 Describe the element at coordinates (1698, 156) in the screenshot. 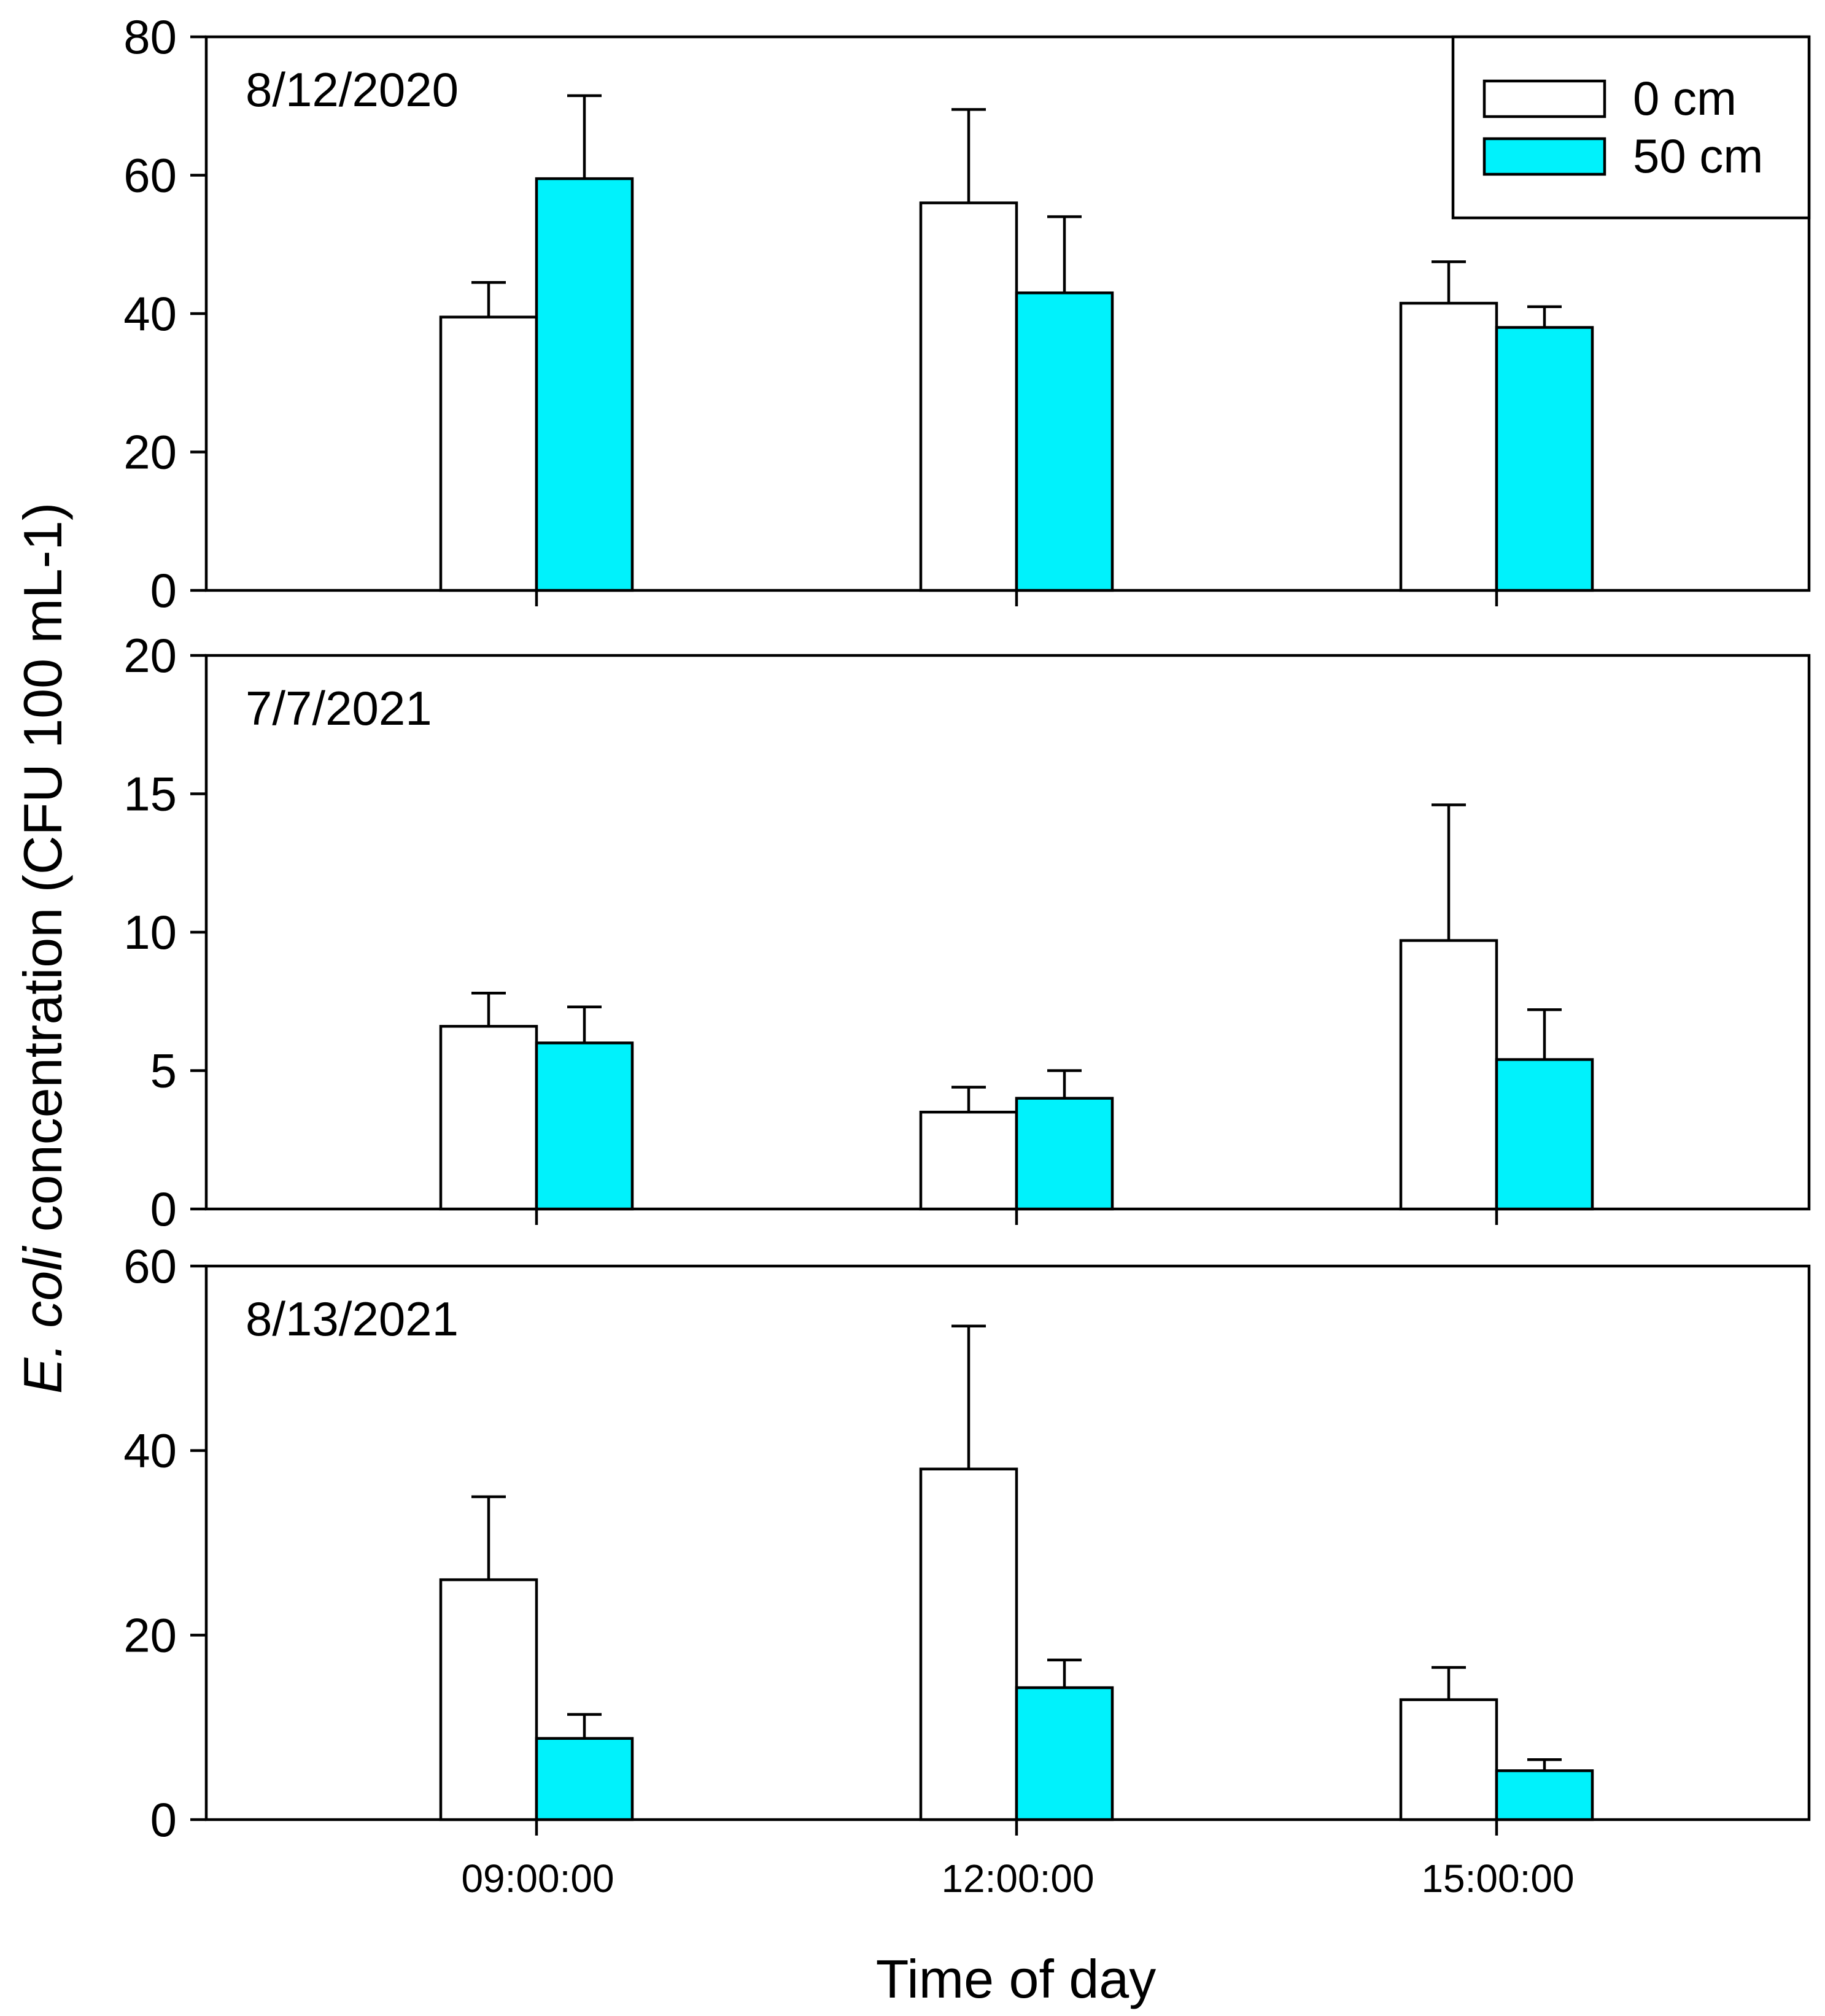

I see `legend-label: 50 cm` at that location.